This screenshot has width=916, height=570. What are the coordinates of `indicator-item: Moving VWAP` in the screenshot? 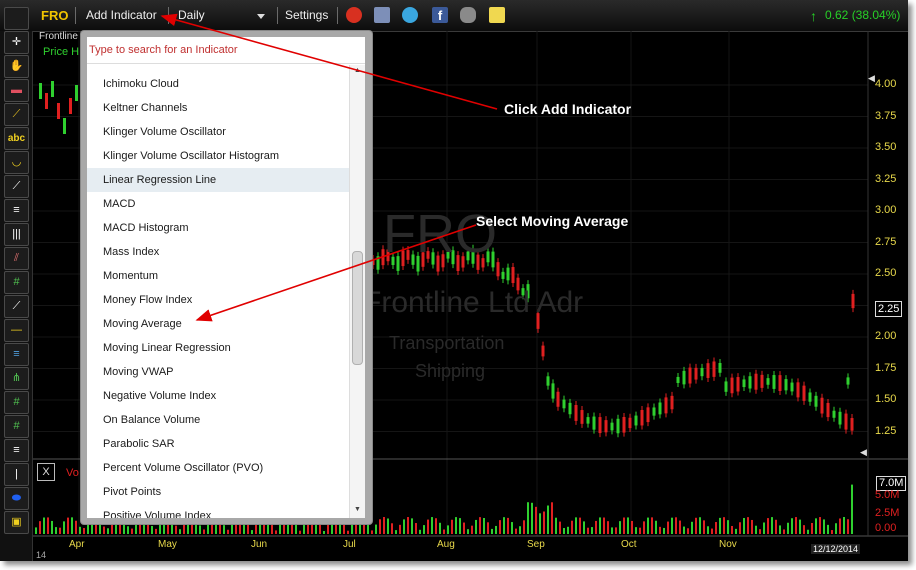 It's located at (138, 372).